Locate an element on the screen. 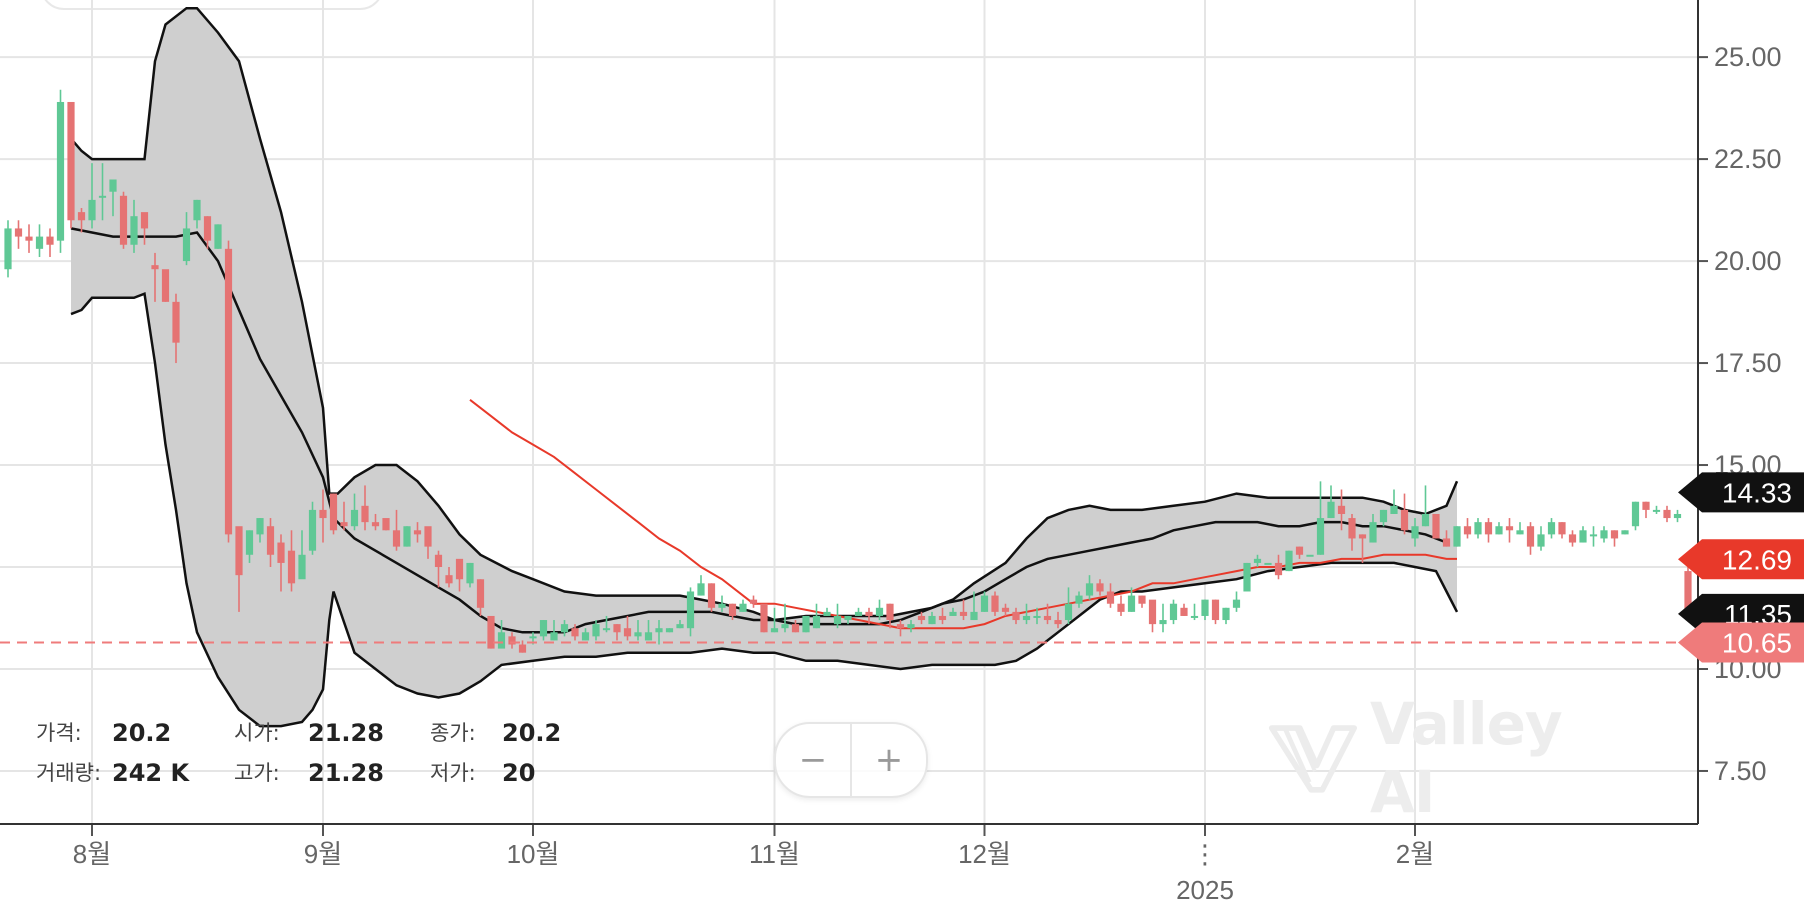 The height and width of the screenshot is (904, 1804). zoom-in-button: + is located at coordinates (889, 760).